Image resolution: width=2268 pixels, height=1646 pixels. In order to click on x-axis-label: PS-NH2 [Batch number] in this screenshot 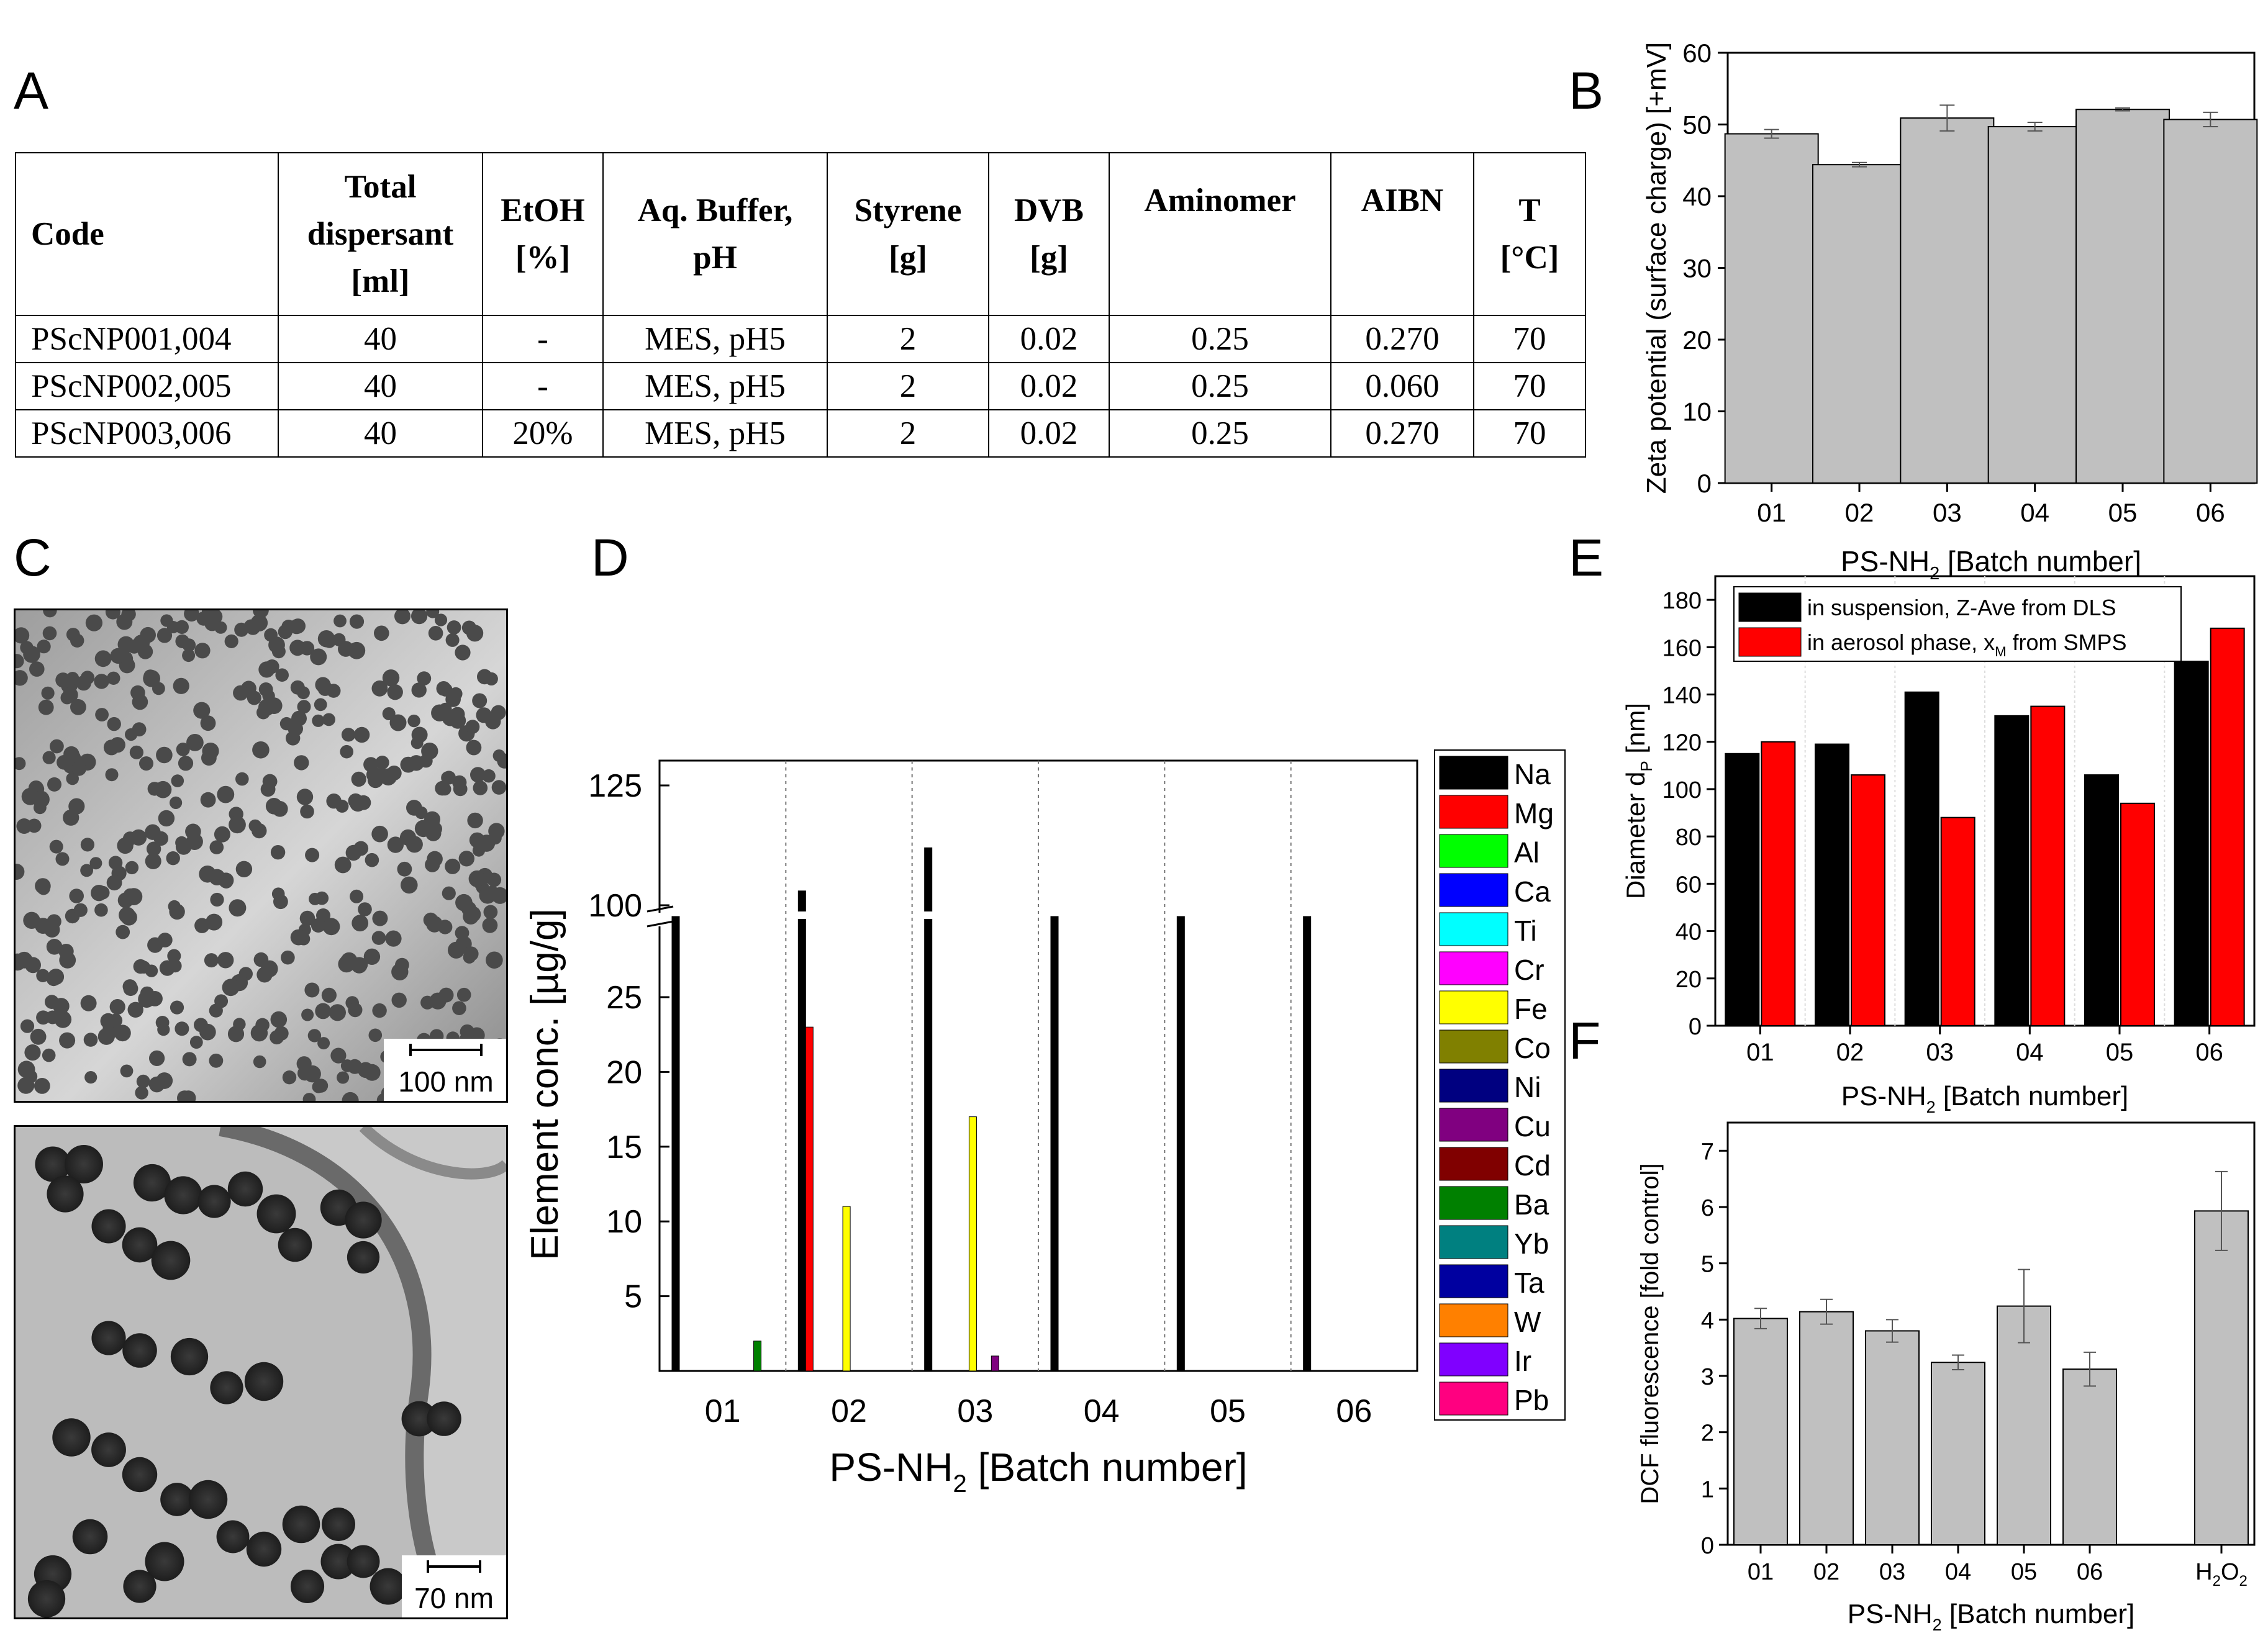, I will do `click(1991, 1616)`.